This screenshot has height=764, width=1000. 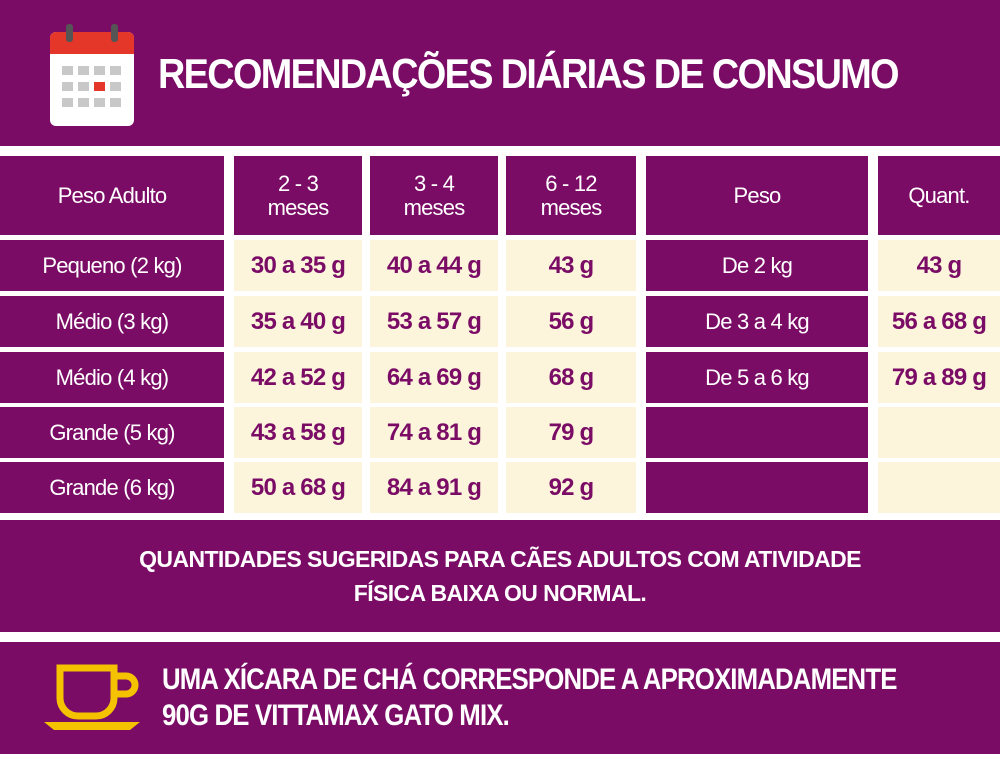 I want to click on row-label: Médio (4 kg), so click(x=112, y=377).